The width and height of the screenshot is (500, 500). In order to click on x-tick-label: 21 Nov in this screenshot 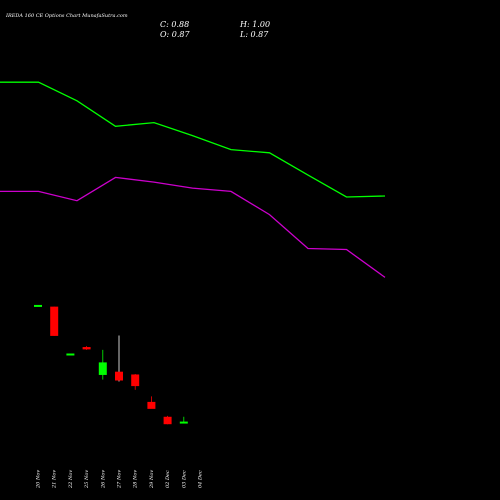, I will do `click(55, 479)`.